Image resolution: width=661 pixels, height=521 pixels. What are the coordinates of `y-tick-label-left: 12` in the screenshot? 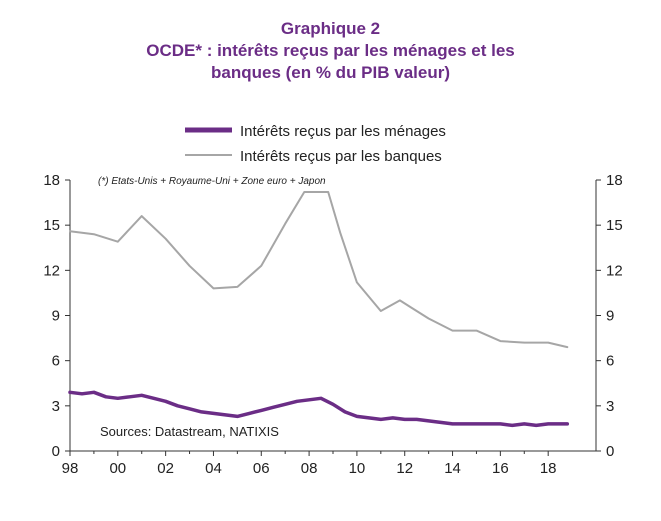 It's located at (51, 270).